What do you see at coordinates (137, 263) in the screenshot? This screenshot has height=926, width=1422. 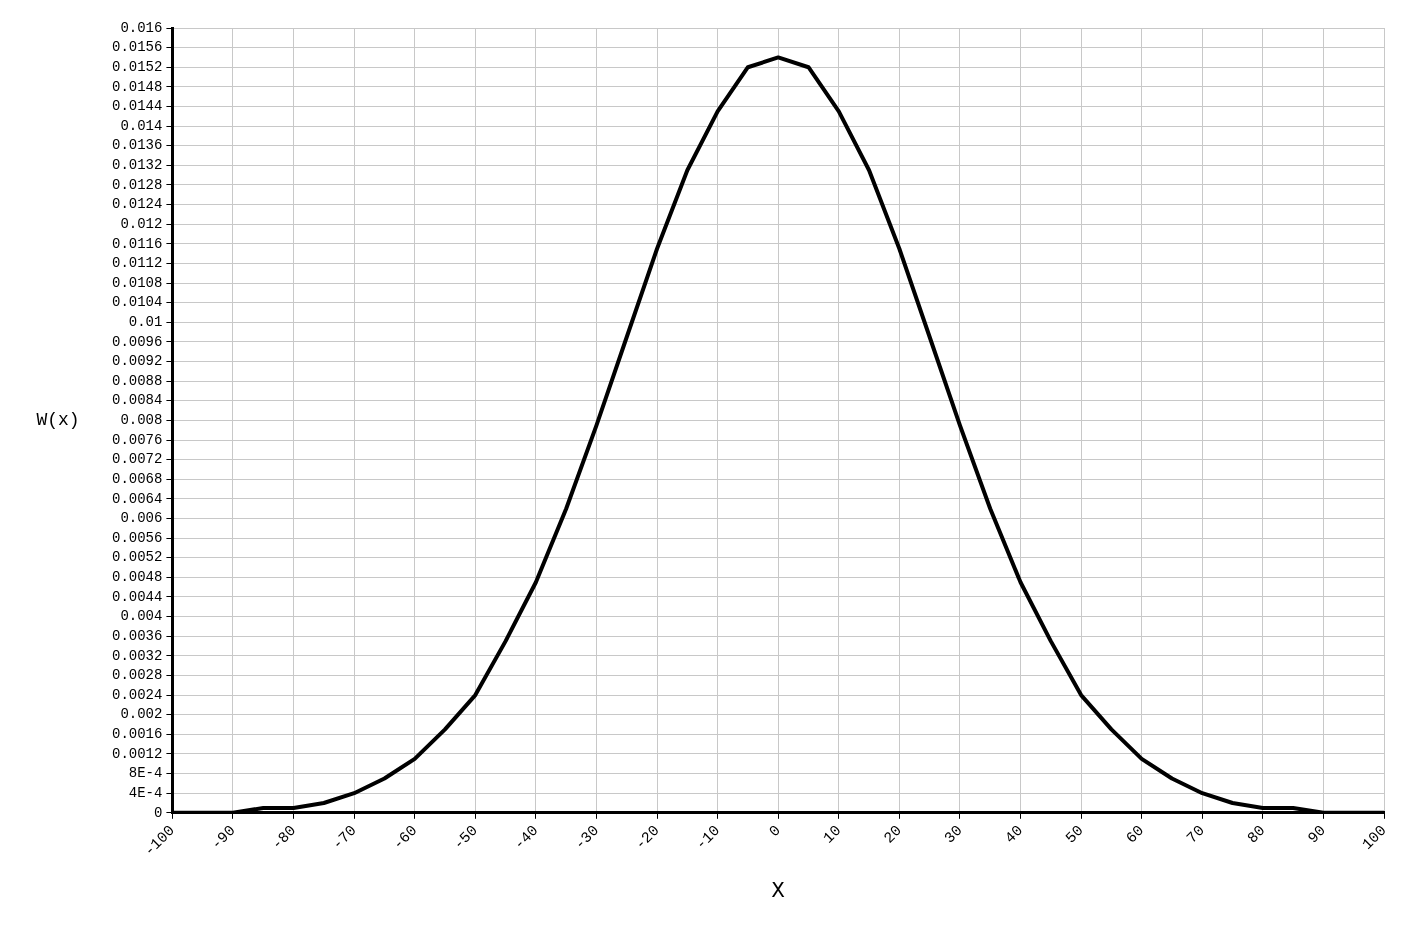 I see `y-tick-label: 0.0112` at bounding box center [137, 263].